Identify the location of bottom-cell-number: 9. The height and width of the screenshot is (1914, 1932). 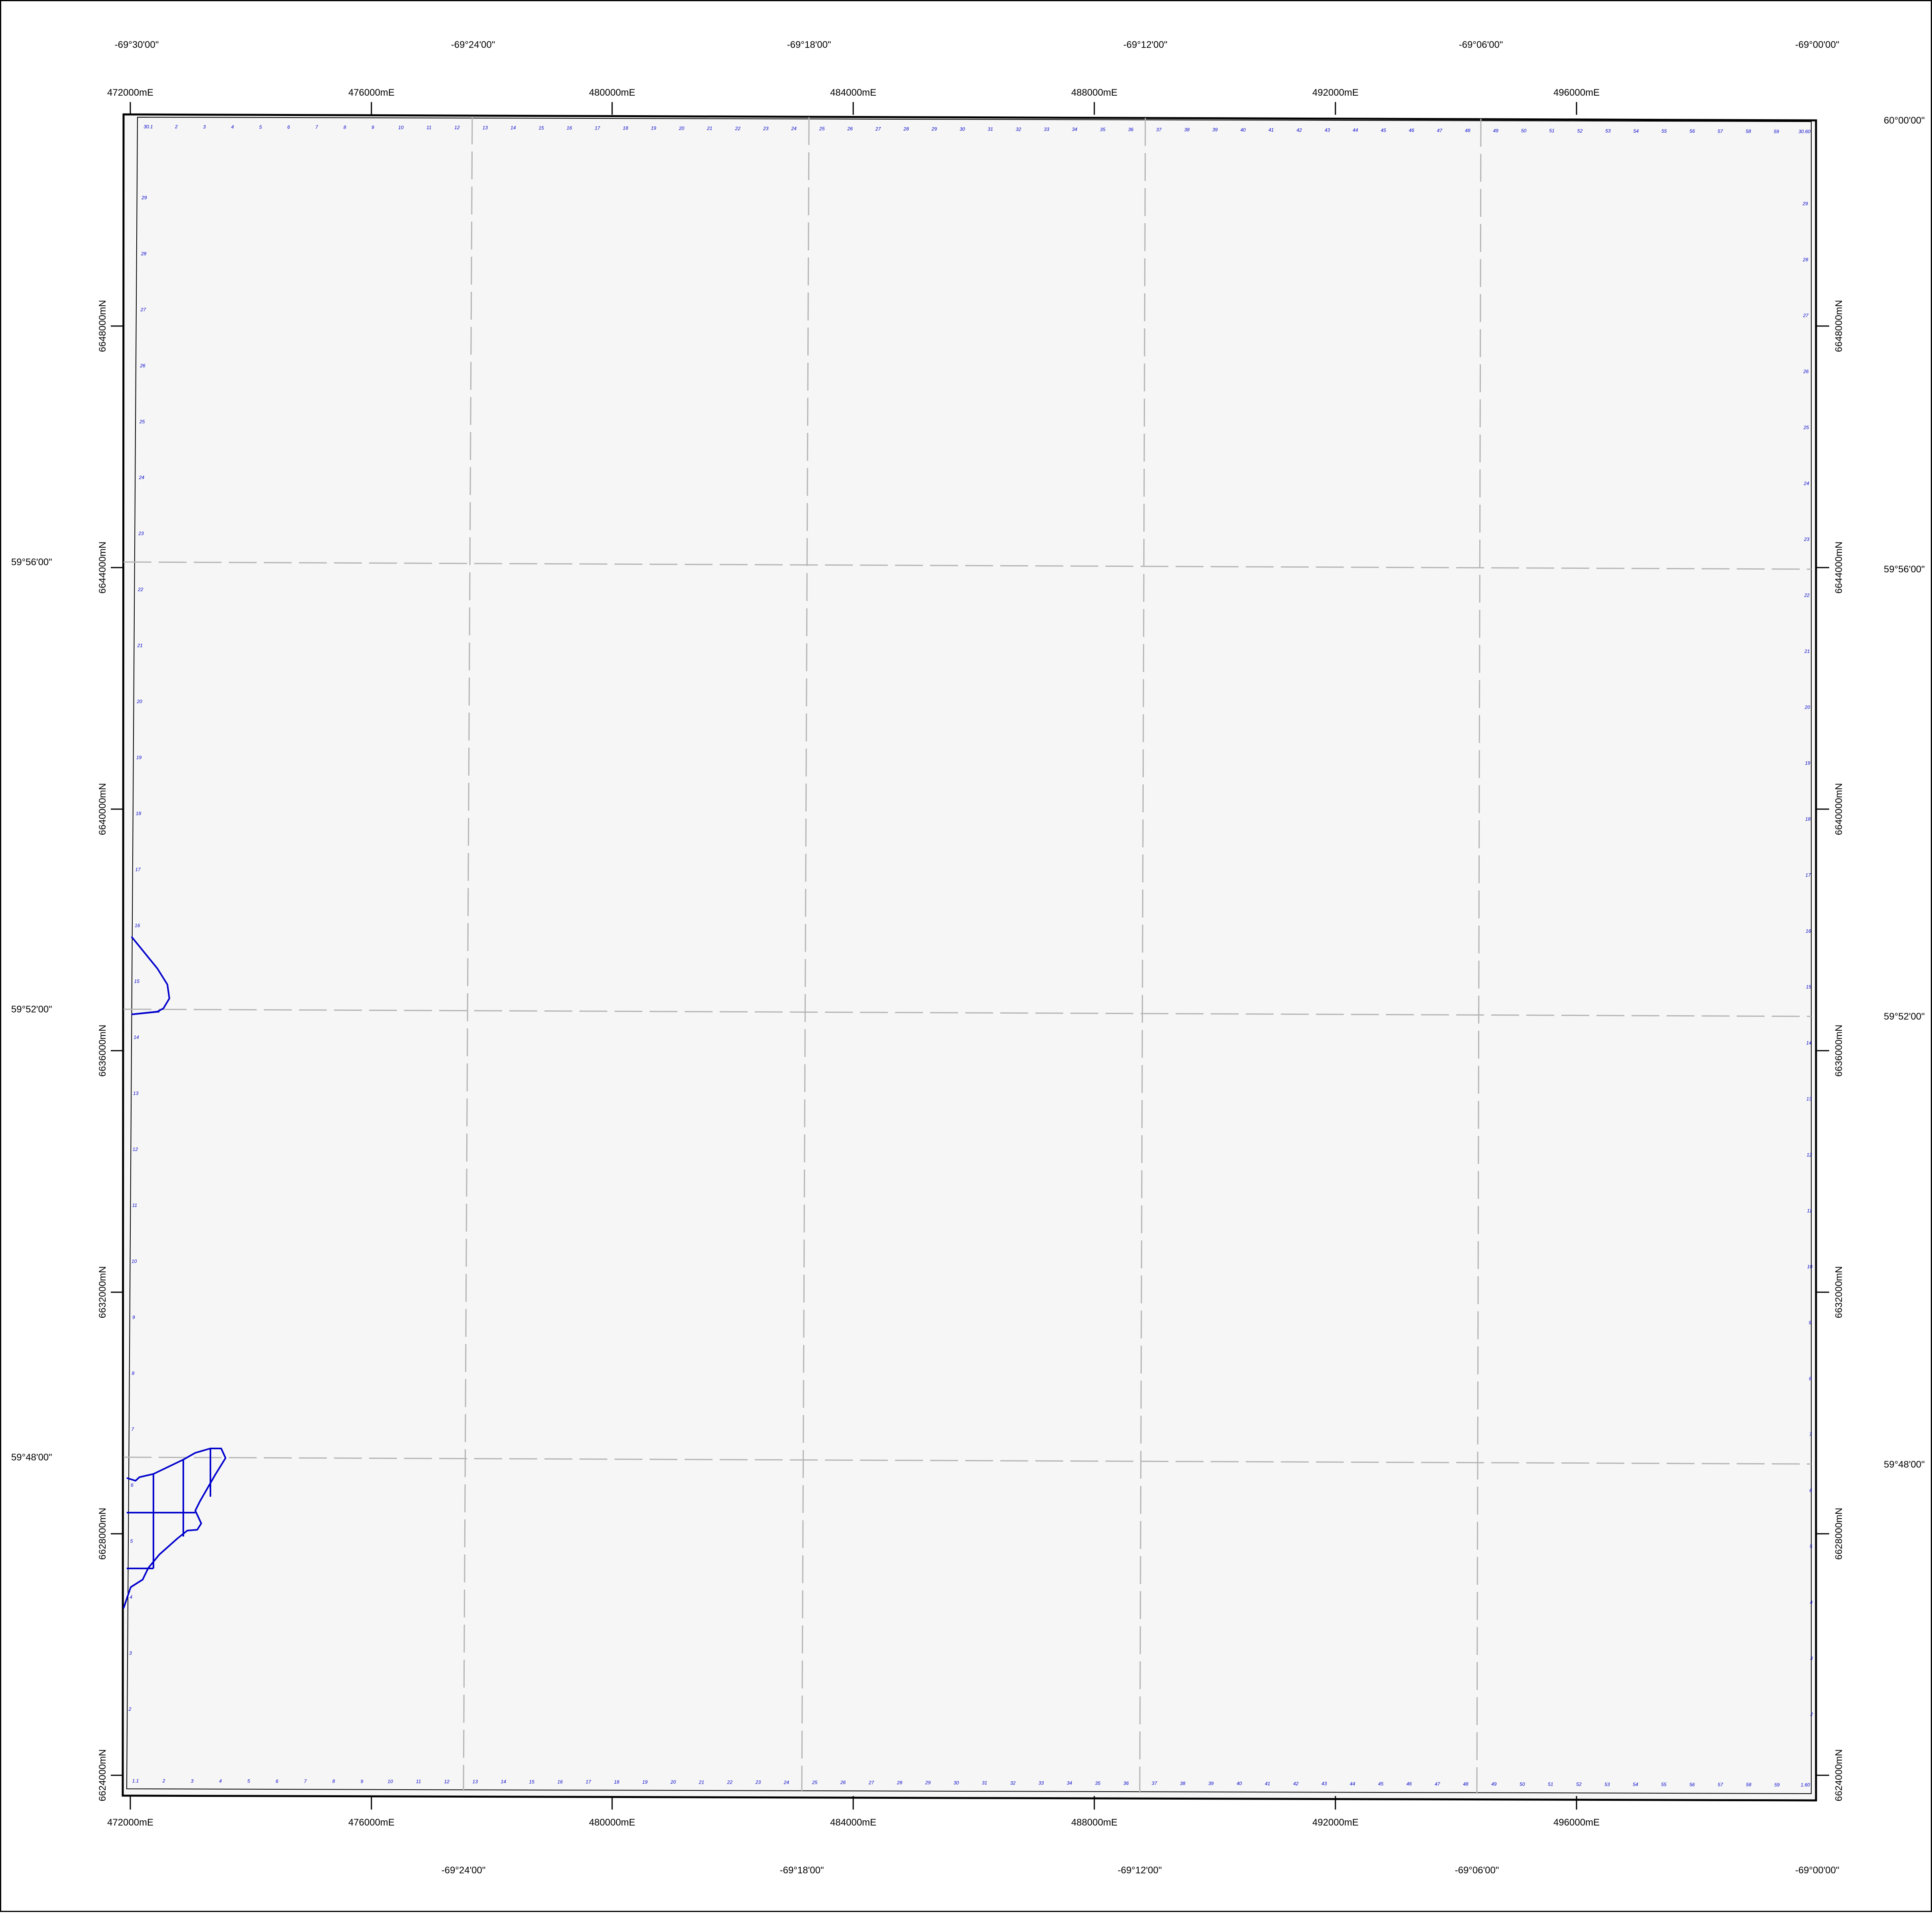
(362, 1781).